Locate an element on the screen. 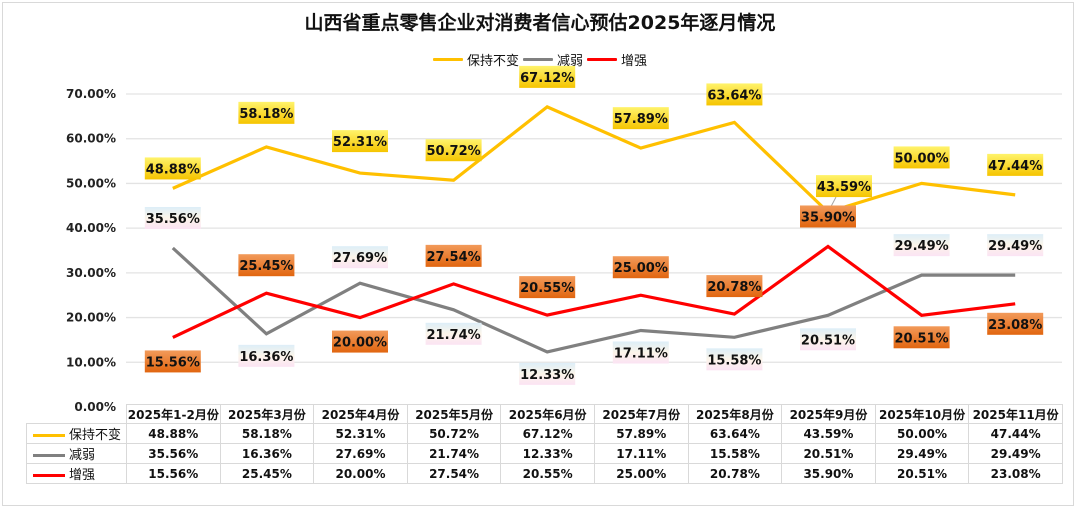 The image size is (1080, 510). y-tick-label: 20.00% is located at coordinates (91, 318).